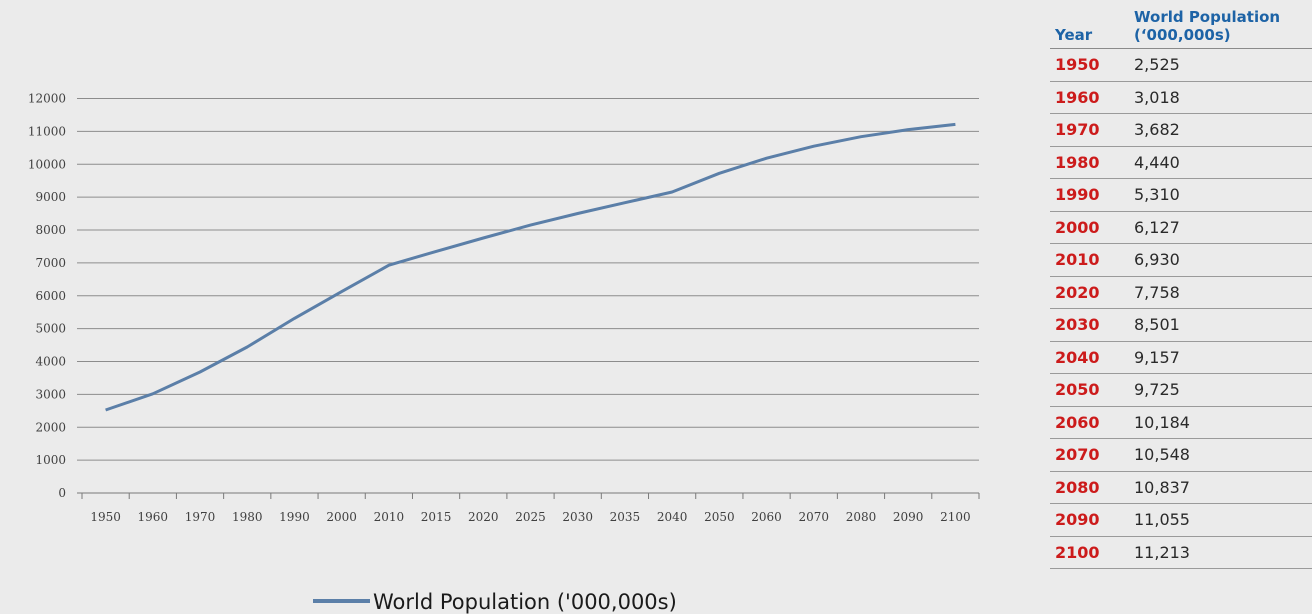 This screenshot has height=614, width=1312. Describe the element at coordinates (1089, 422) in the screenshot. I see `year-cell: 2060` at that location.